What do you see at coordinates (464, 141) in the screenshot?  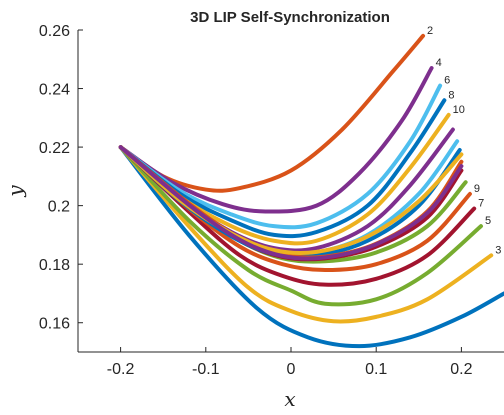 I see `curve-labels-group: 12345678910` at bounding box center [464, 141].